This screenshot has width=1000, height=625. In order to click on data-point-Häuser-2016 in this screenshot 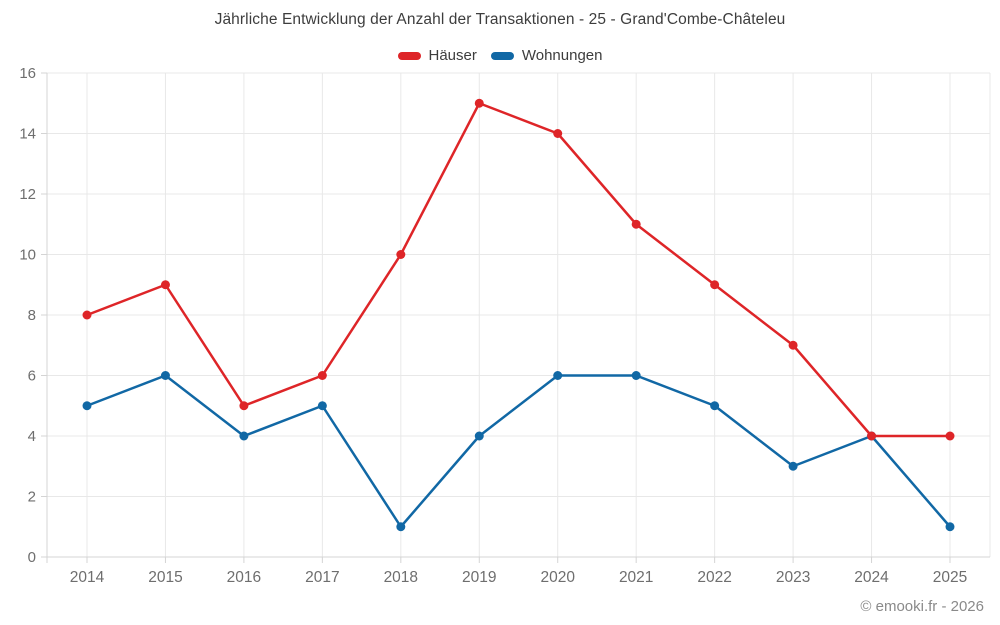, I will do `click(244, 406)`.